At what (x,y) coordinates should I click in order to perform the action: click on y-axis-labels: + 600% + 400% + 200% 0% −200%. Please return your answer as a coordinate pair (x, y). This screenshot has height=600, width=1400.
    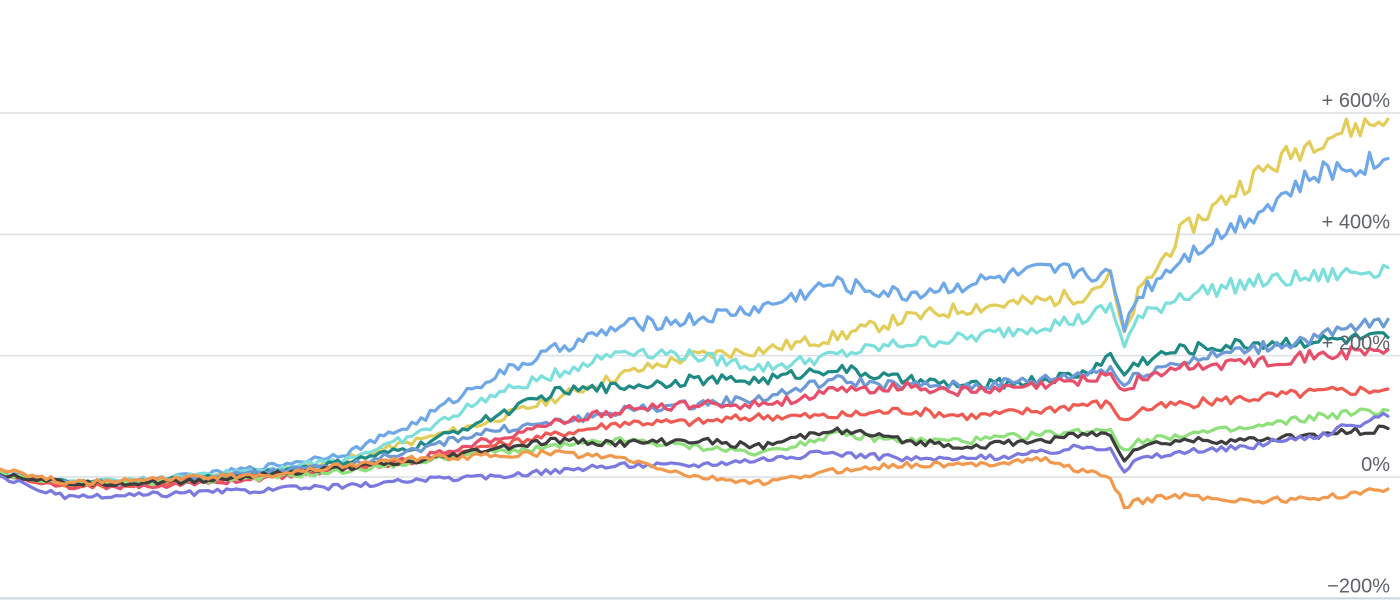
    Looking at the image, I should click on (1356, 343).